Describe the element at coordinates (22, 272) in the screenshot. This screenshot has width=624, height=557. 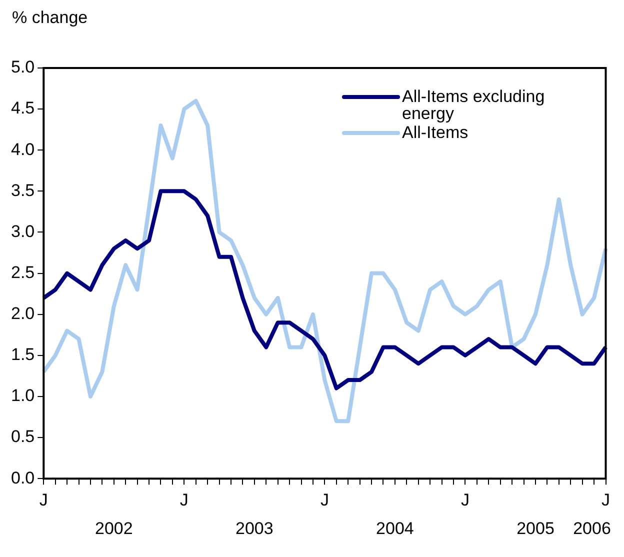
I see `y-tick-label: 2.5` at that location.